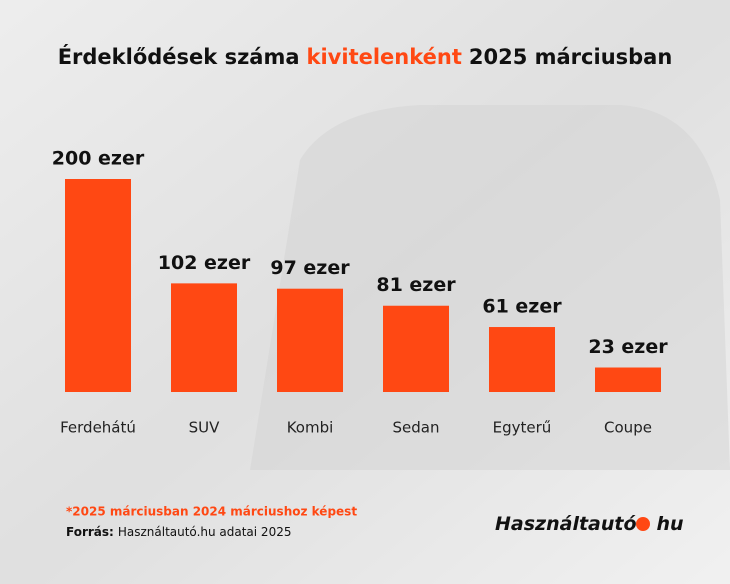 This screenshot has width=730, height=584. I want to click on logo-tld: hu, so click(670, 524).